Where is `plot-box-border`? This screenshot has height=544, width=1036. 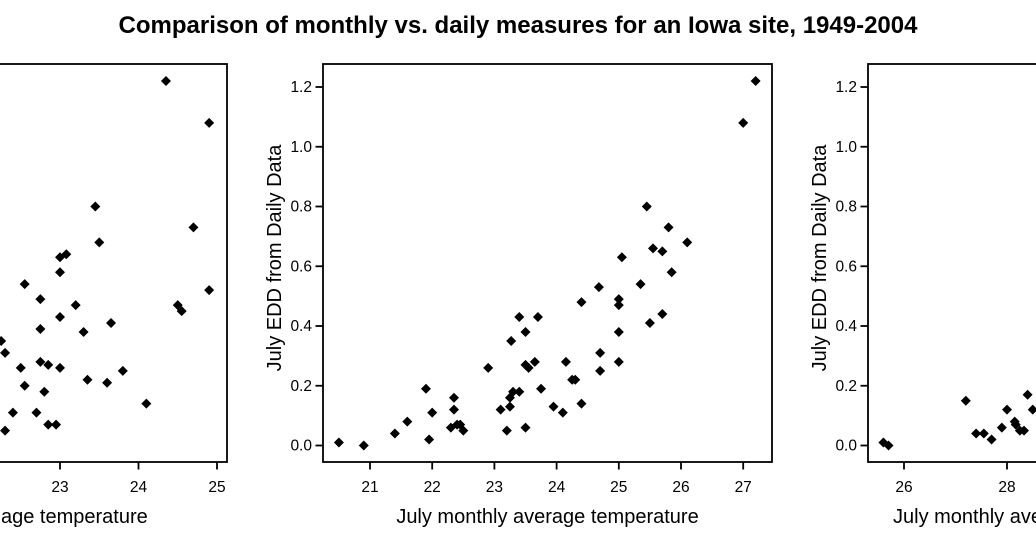
plot-box-border is located at coordinates (951, 263).